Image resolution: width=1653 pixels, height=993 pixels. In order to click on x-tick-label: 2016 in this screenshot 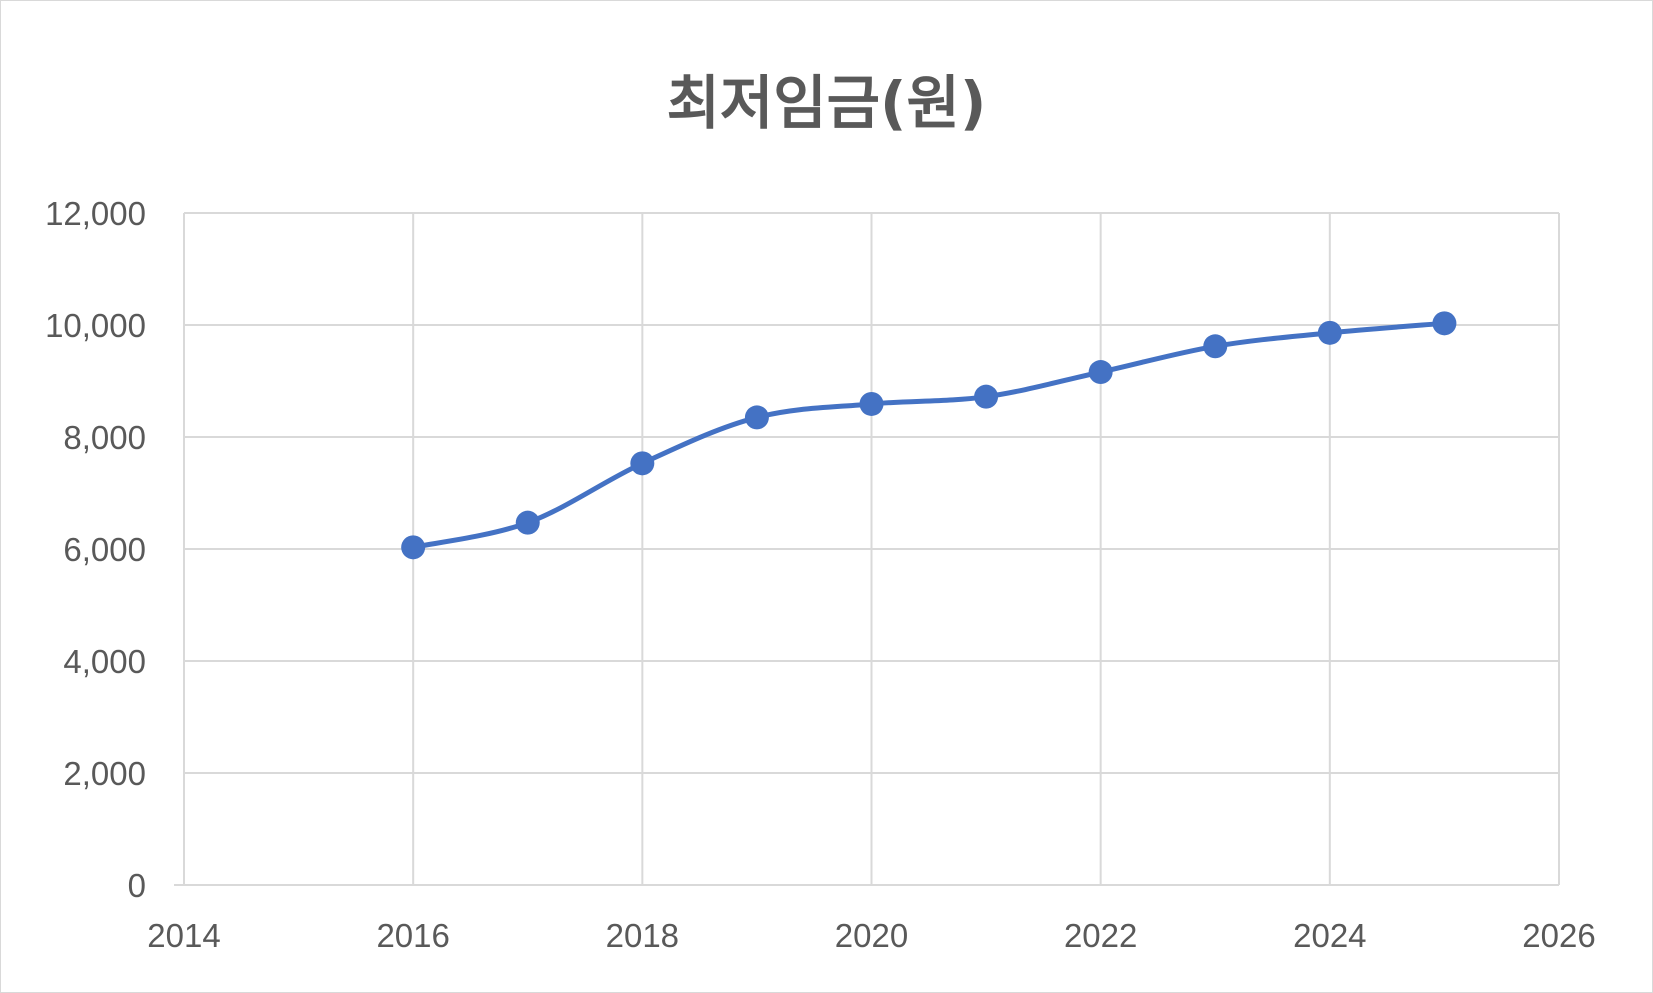, I will do `click(412, 935)`.